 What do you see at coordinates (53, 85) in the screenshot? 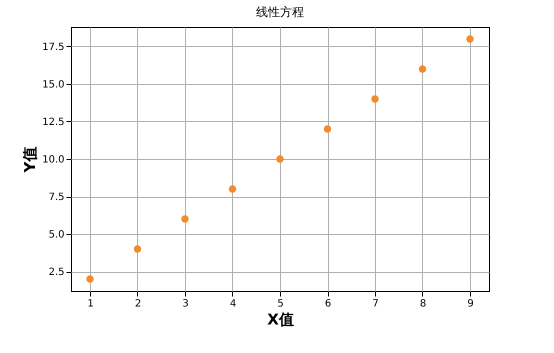
I see `y-tick-label: 15.0` at bounding box center [53, 85].